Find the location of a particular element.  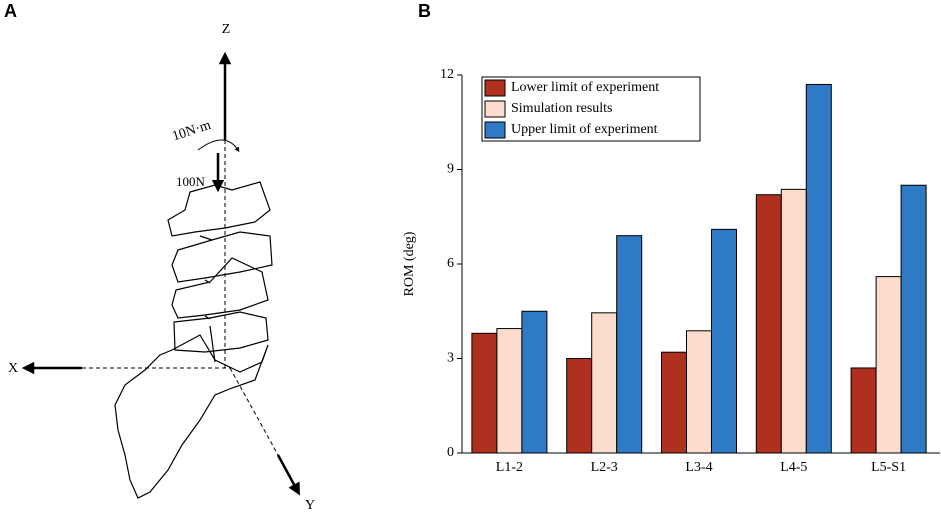

y-tick-label: 3 is located at coordinates (450, 358).